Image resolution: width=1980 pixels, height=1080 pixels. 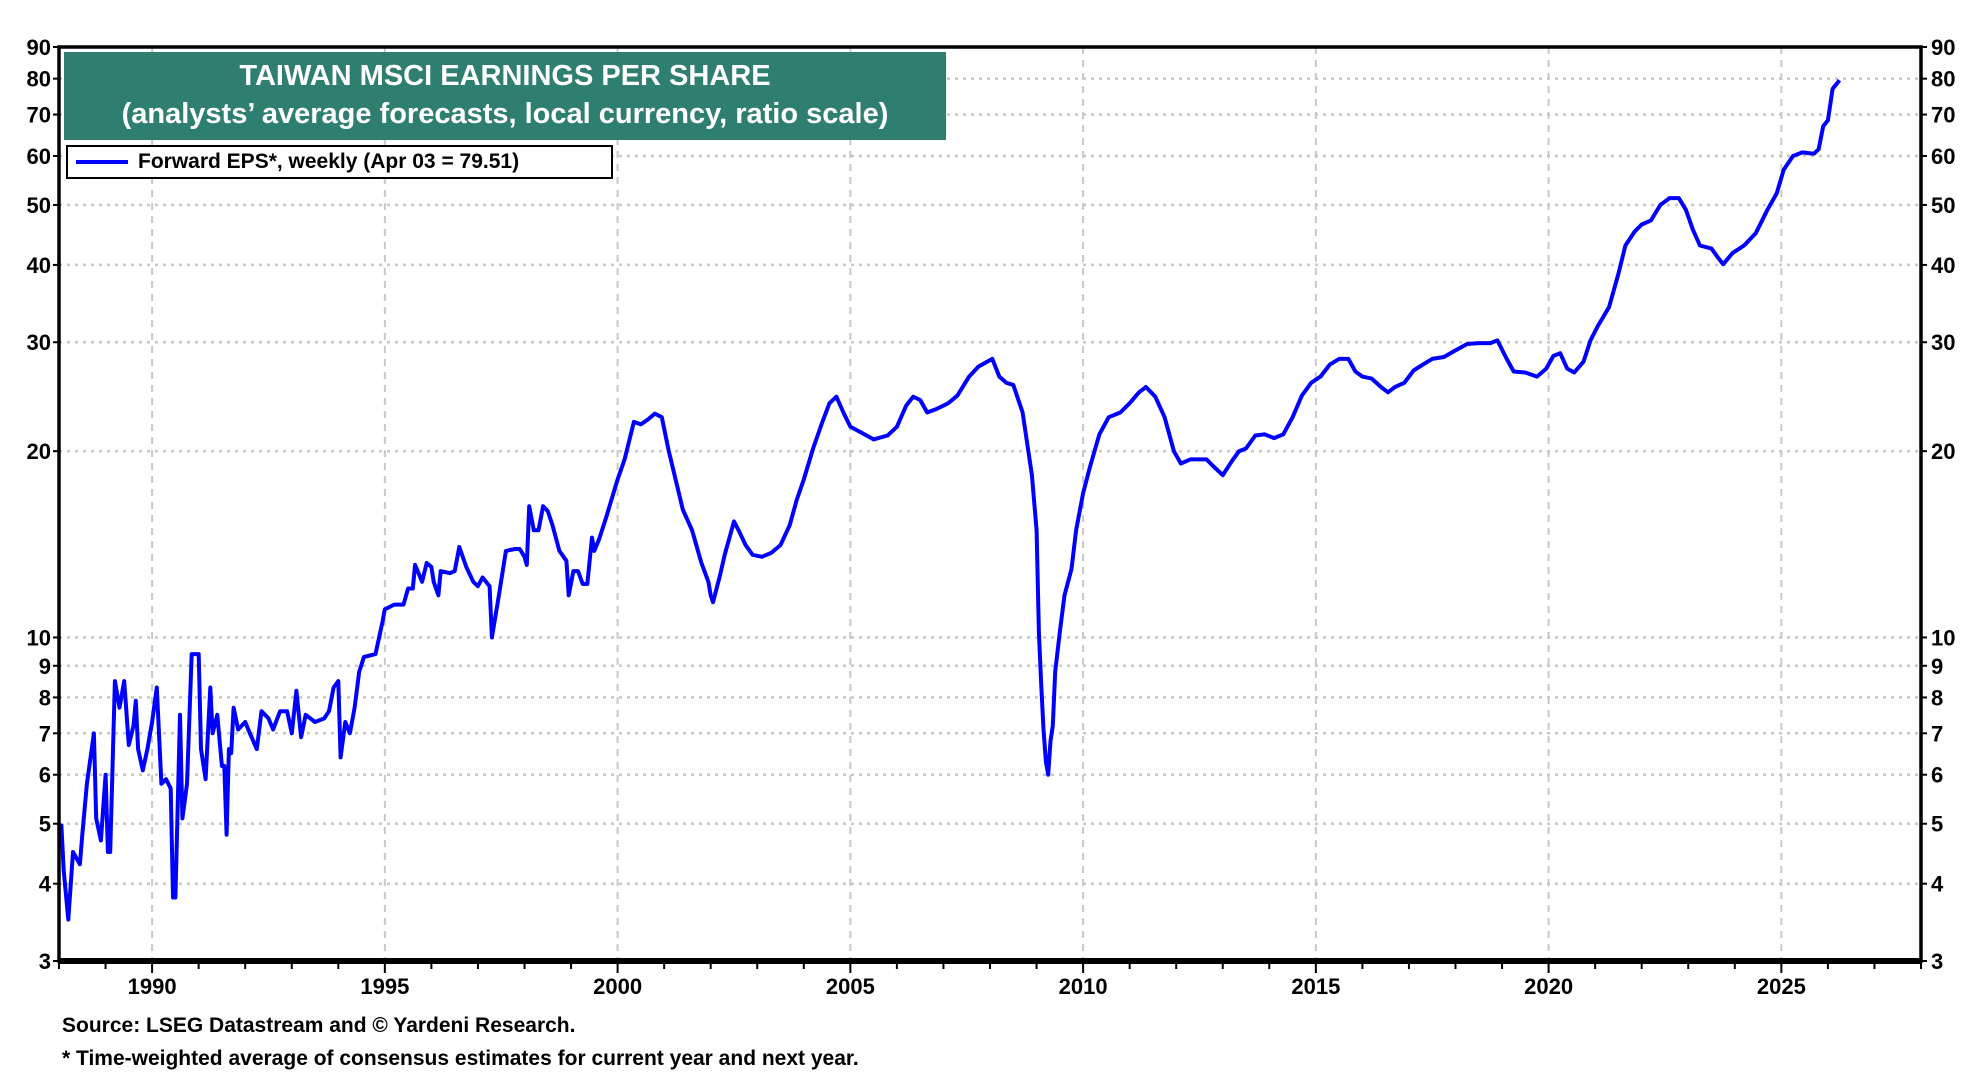 What do you see at coordinates (1315, 986) in the screenshot?
I see `x-tick-label: 2015` at bounding box center [1315, 986].